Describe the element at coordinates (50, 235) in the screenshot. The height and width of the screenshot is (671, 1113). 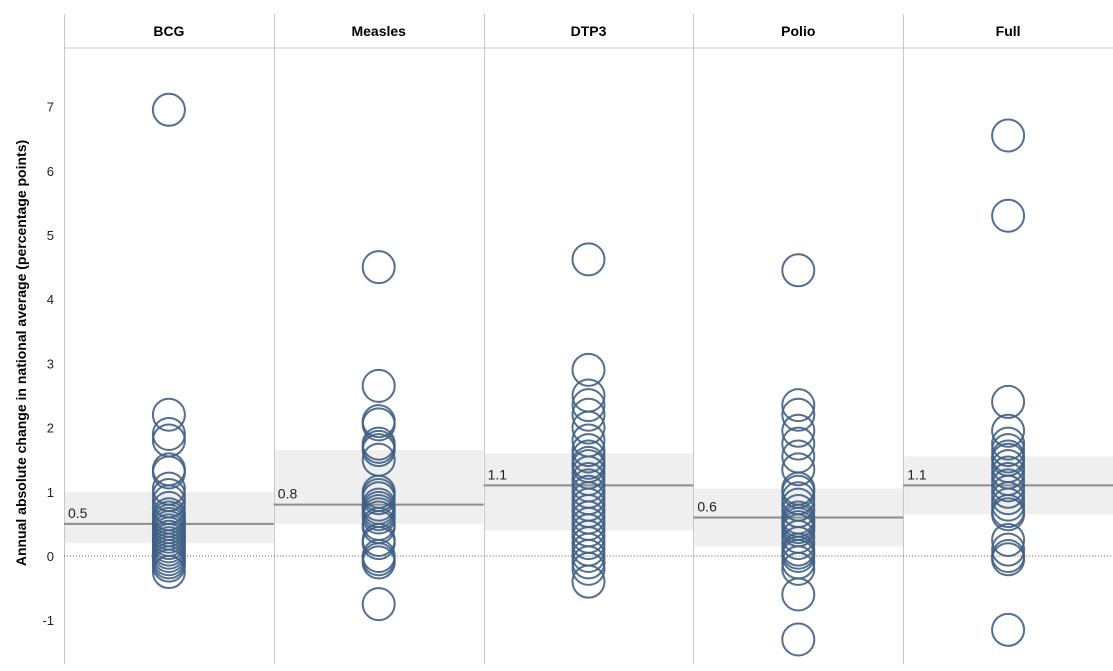
I see `y-tick-label: 5` at that location.